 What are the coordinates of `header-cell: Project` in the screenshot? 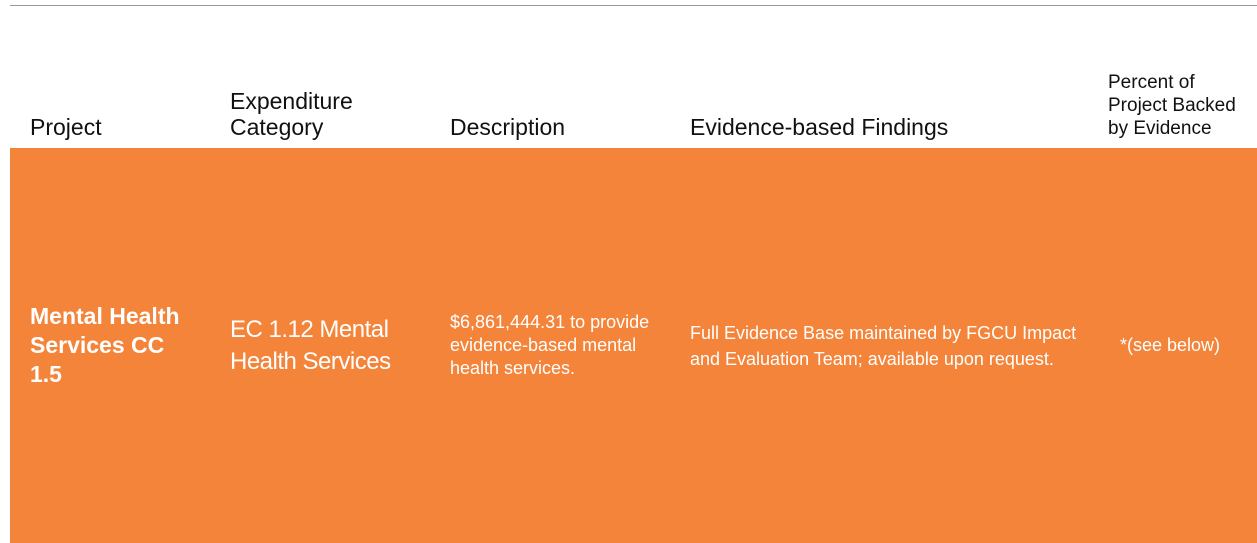 It's located at (66, 127).